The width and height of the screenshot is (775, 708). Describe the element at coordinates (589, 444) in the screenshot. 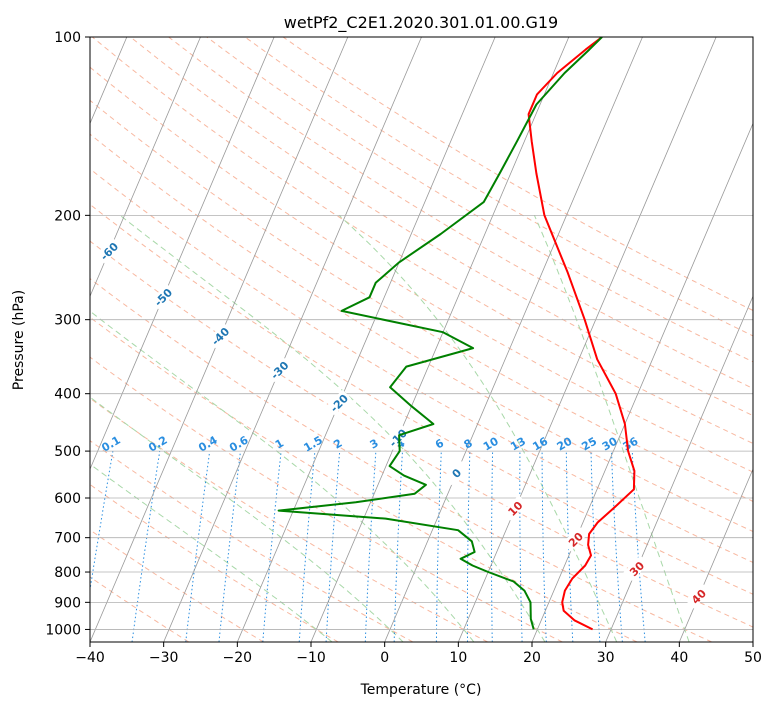

I see `mixing-ratio-label: 25` at that location.